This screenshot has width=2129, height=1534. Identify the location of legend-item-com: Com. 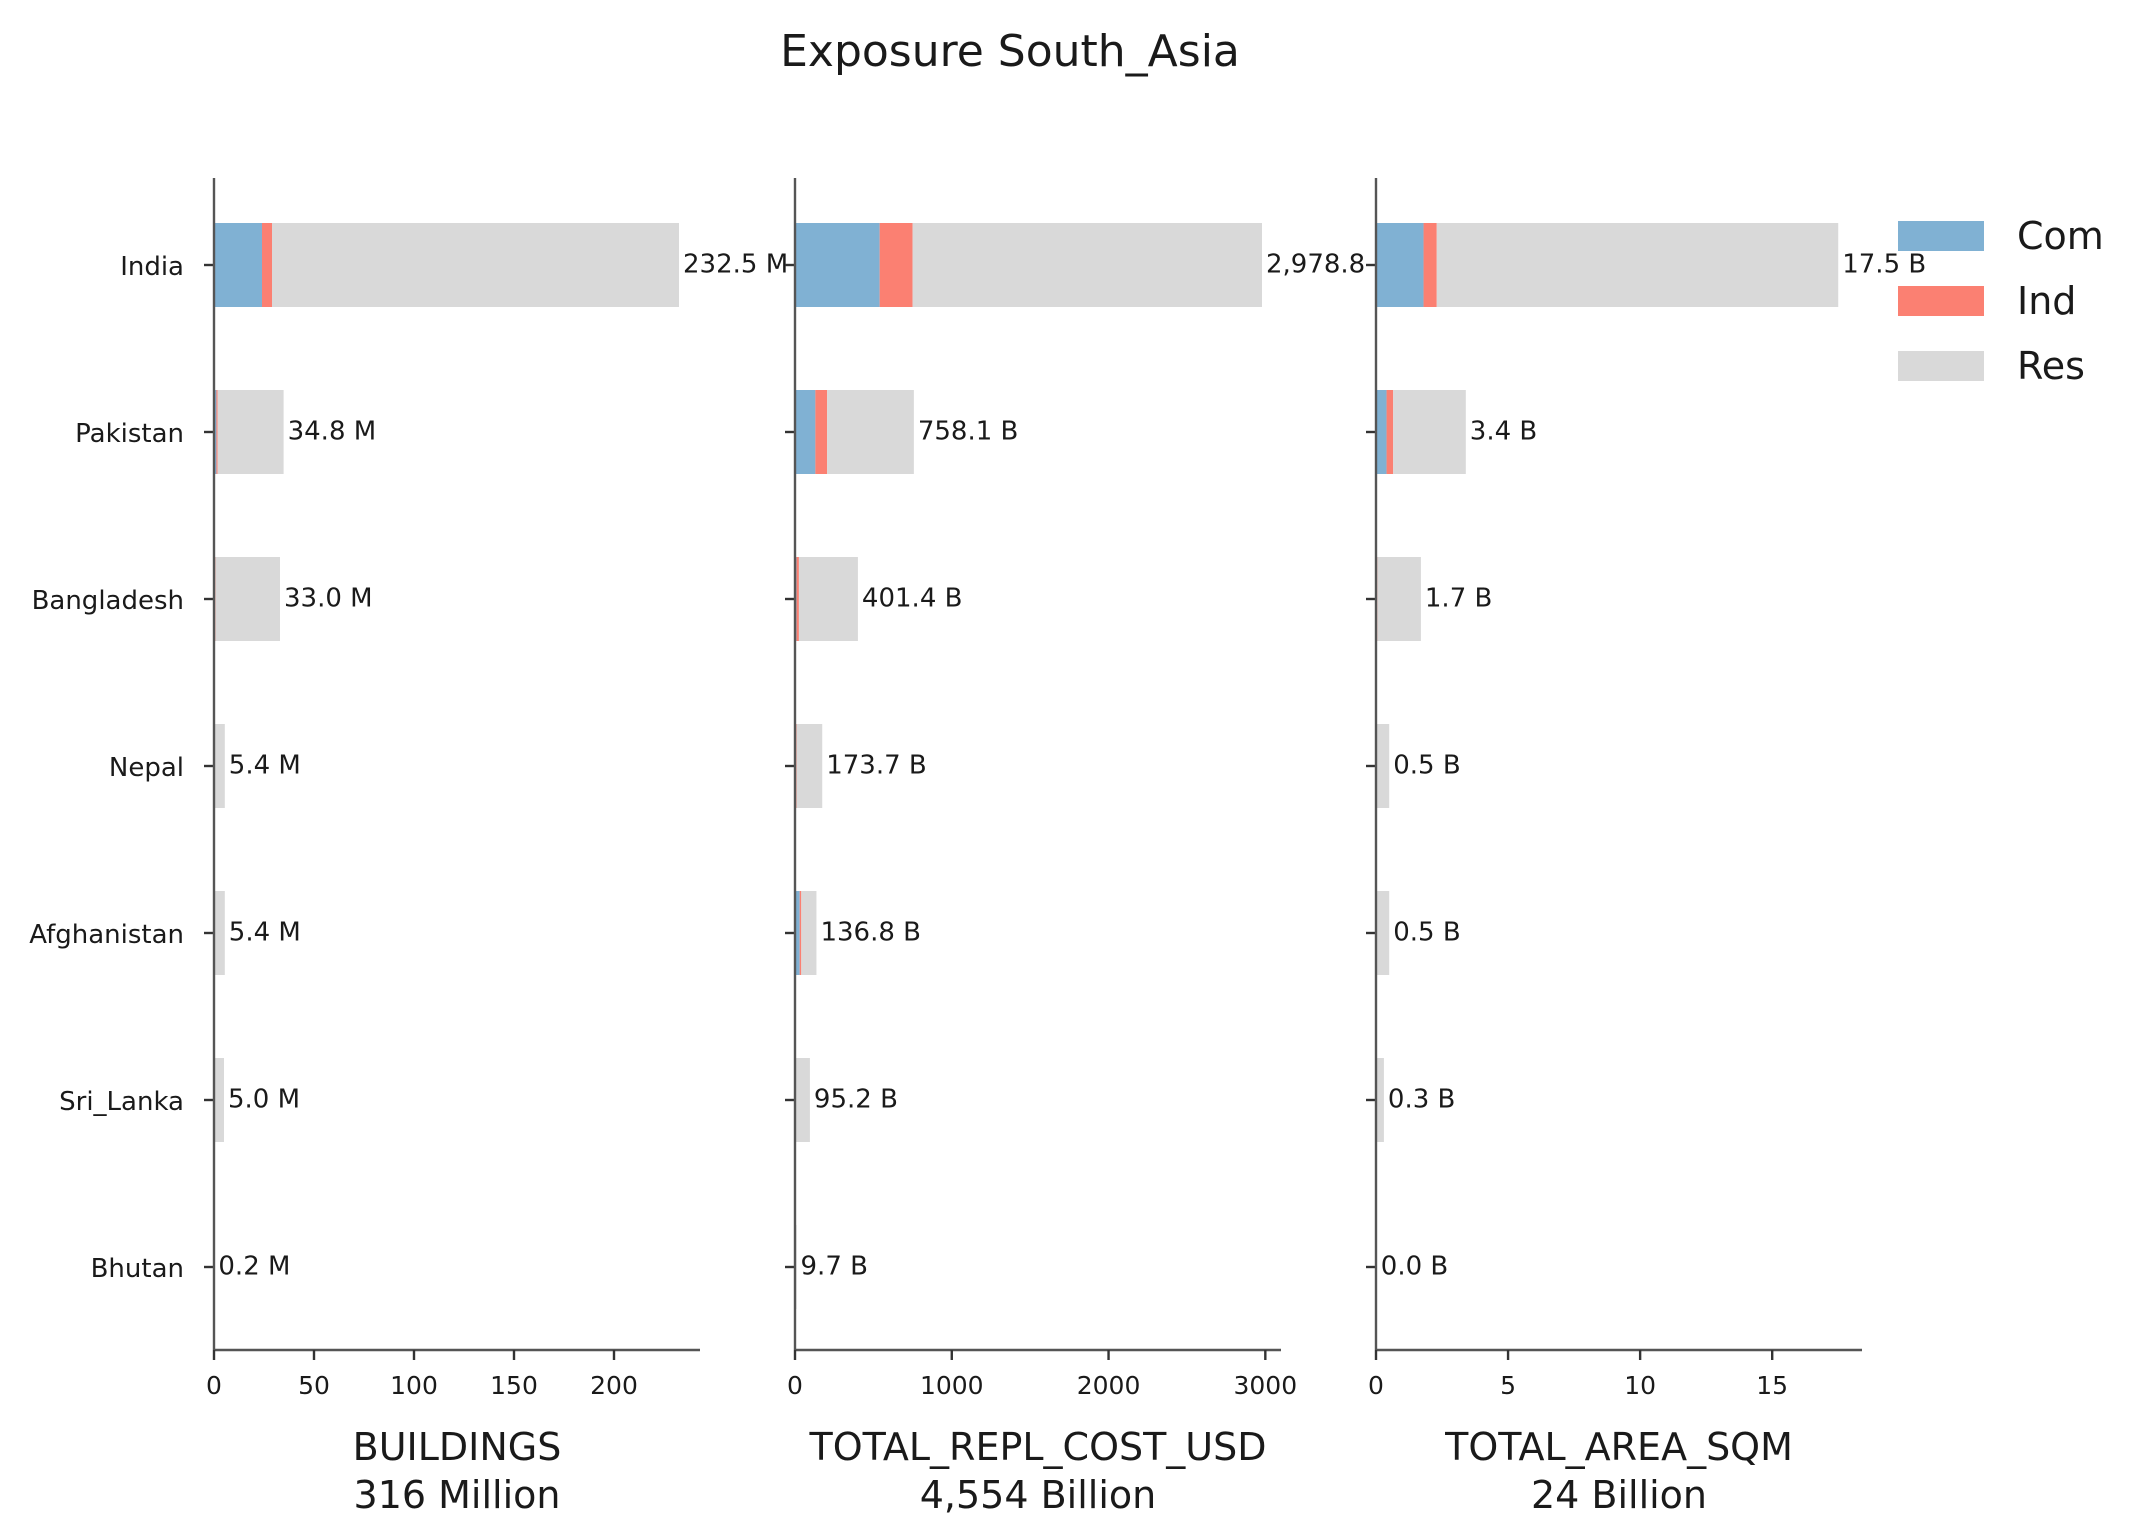
(2001, 236).